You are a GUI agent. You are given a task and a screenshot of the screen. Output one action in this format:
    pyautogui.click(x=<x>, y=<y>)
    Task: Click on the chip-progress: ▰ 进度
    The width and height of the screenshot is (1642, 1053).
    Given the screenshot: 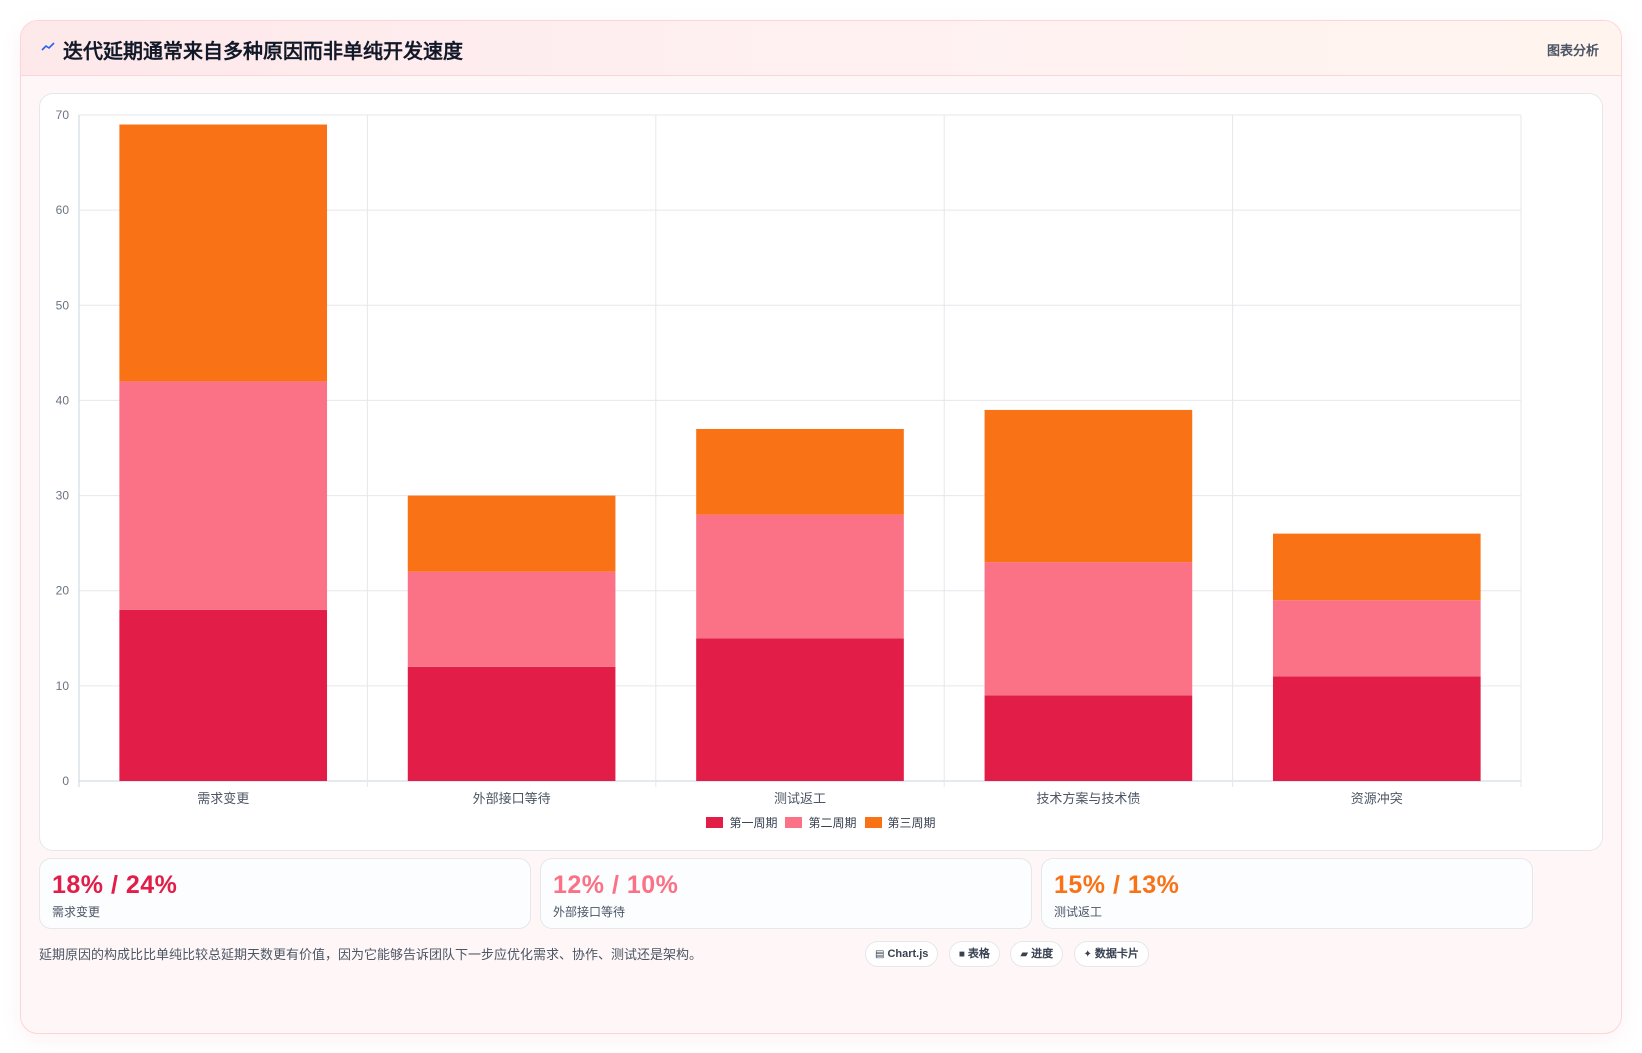 What is the action you would take?
    pyautogui.click(x=1037, y=954)
    